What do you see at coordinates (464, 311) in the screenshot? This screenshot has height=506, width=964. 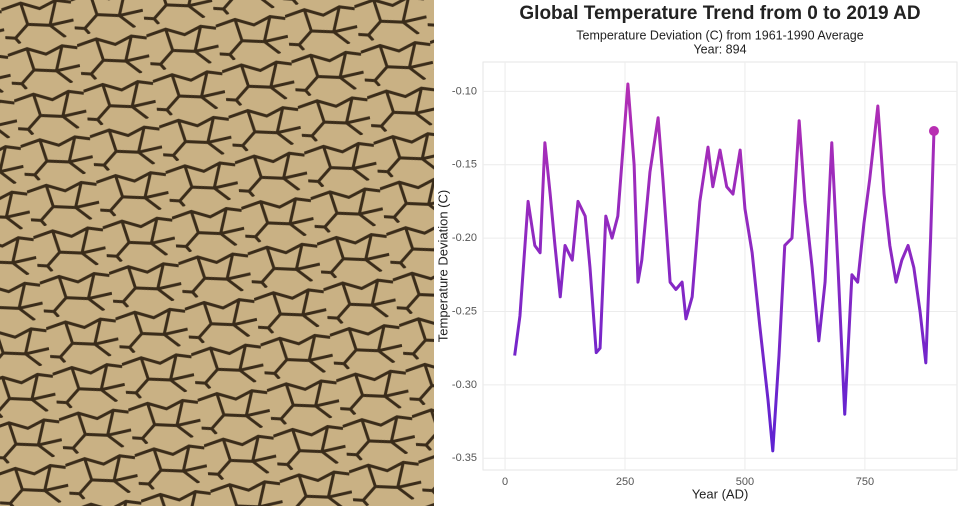 I see `y-tick-label: -0.25` at bounding box center [464, 311].